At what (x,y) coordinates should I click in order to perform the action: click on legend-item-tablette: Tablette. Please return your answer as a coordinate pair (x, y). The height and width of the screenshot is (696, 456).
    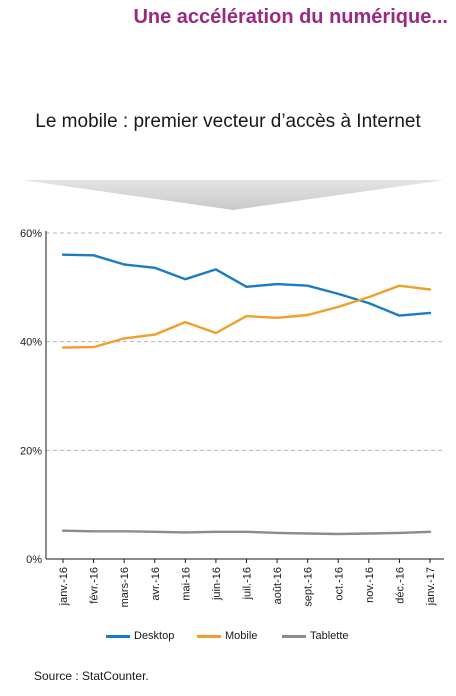
    Looking at the image, I should click on (315, 636).